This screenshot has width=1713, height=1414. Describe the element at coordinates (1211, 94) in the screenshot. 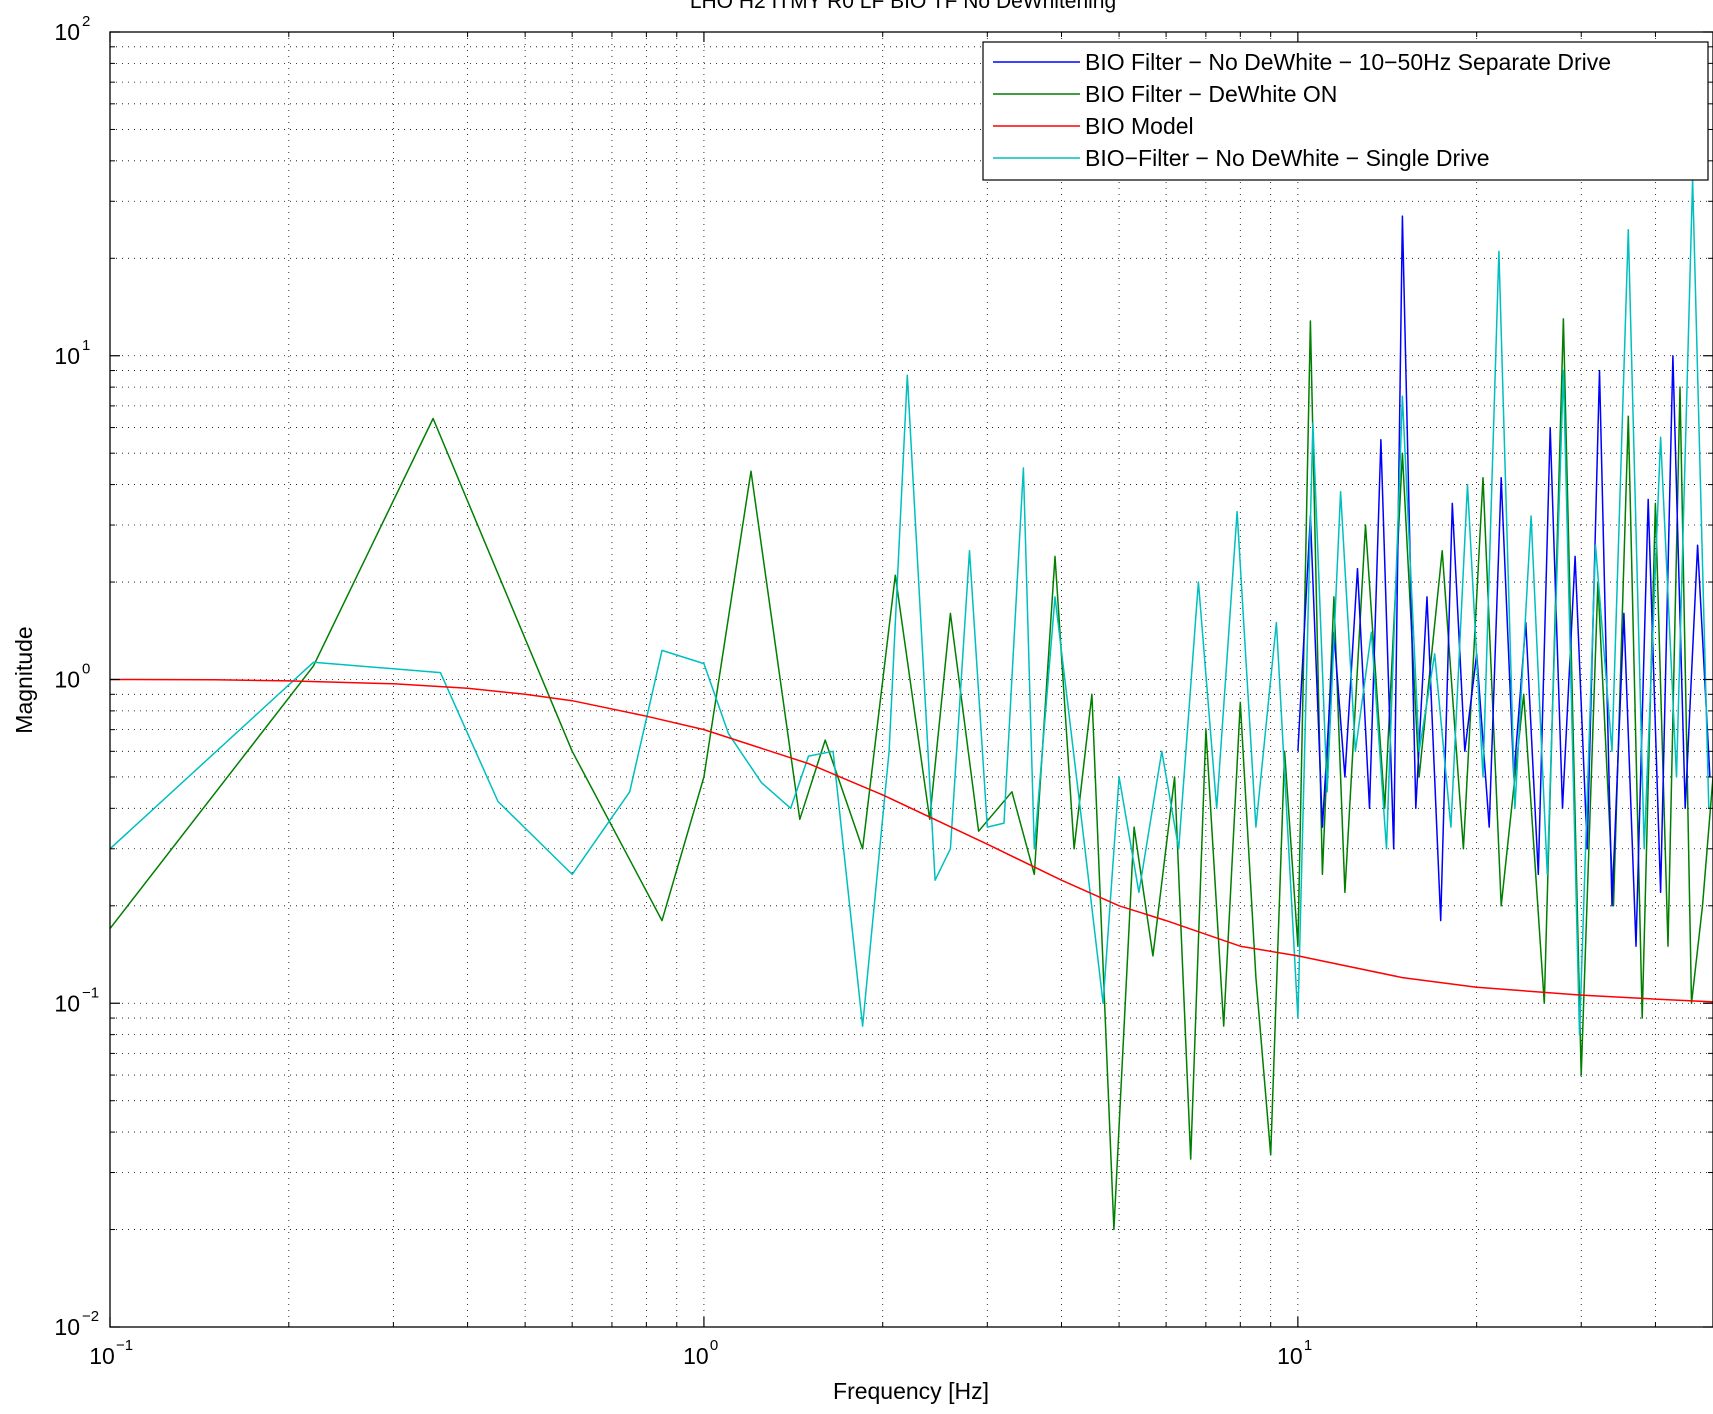

I see `legend-label: BIO Filter − DeWhite ON` at that location.